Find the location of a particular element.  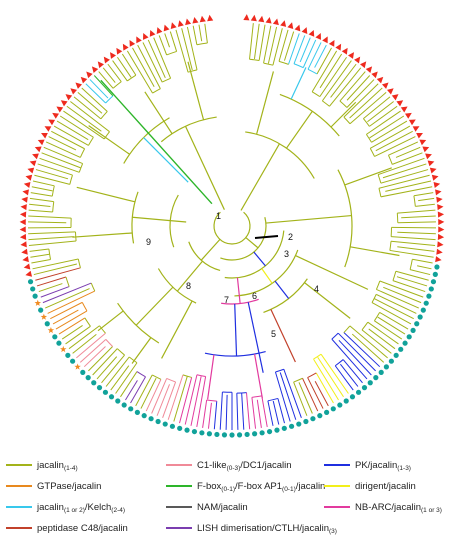

legend-label: C1-like(0-3)/DC1/jacalin is located at coordinates (244, 465).